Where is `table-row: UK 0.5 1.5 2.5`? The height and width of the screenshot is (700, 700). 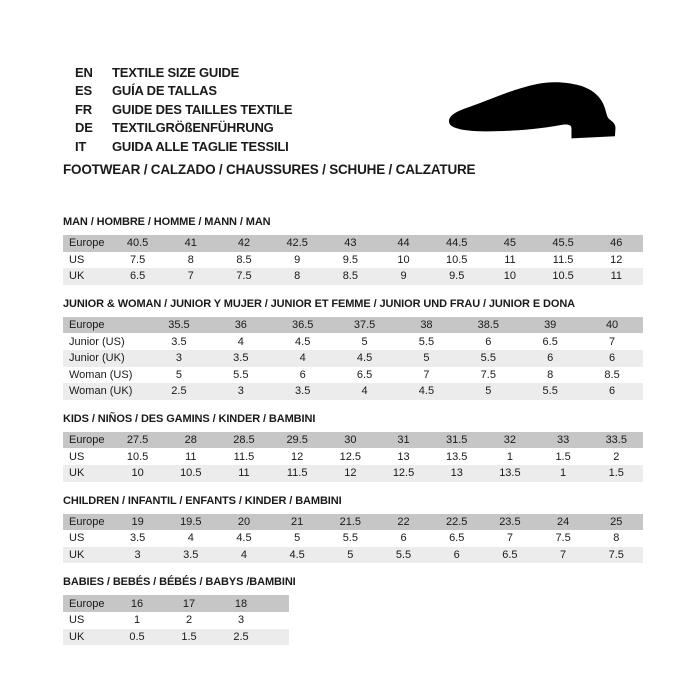
table-row: UK 0.5 1.5 2.5 is located at coordinates (176, 637).